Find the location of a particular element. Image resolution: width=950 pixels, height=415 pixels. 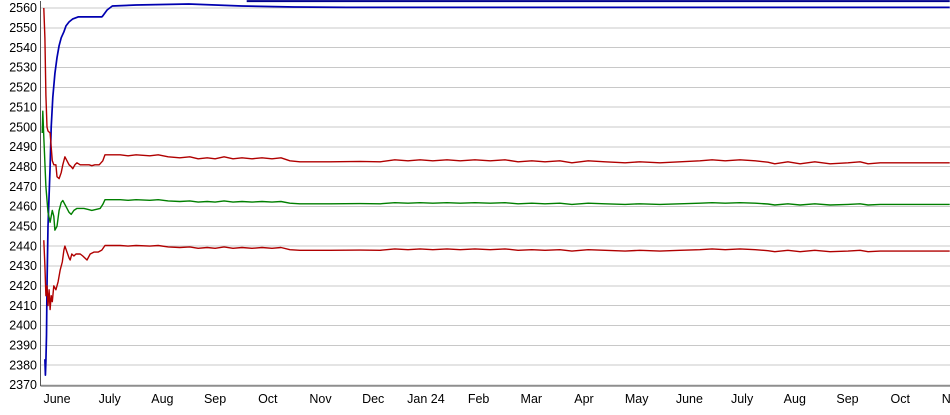

y-axis-tick-label: 2410 is located at coordinates (23, 306).